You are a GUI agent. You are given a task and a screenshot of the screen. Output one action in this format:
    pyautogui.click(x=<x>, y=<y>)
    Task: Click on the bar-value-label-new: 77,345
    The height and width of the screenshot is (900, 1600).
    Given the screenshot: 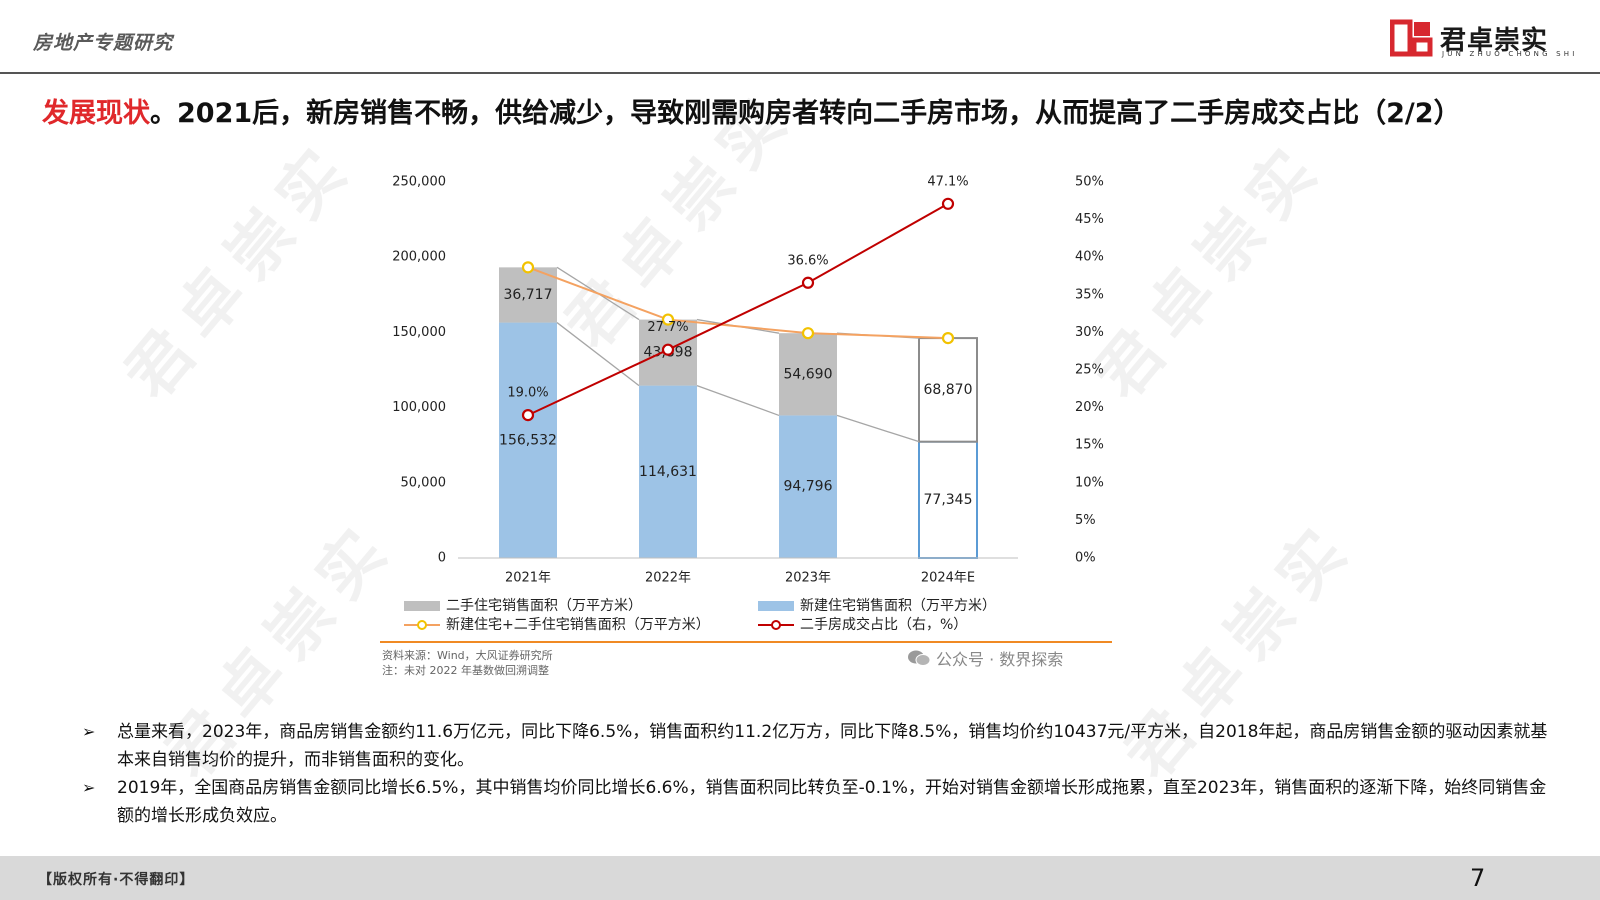 What is the action you would take?
    pyautogui.click(x=948, y=500)
    